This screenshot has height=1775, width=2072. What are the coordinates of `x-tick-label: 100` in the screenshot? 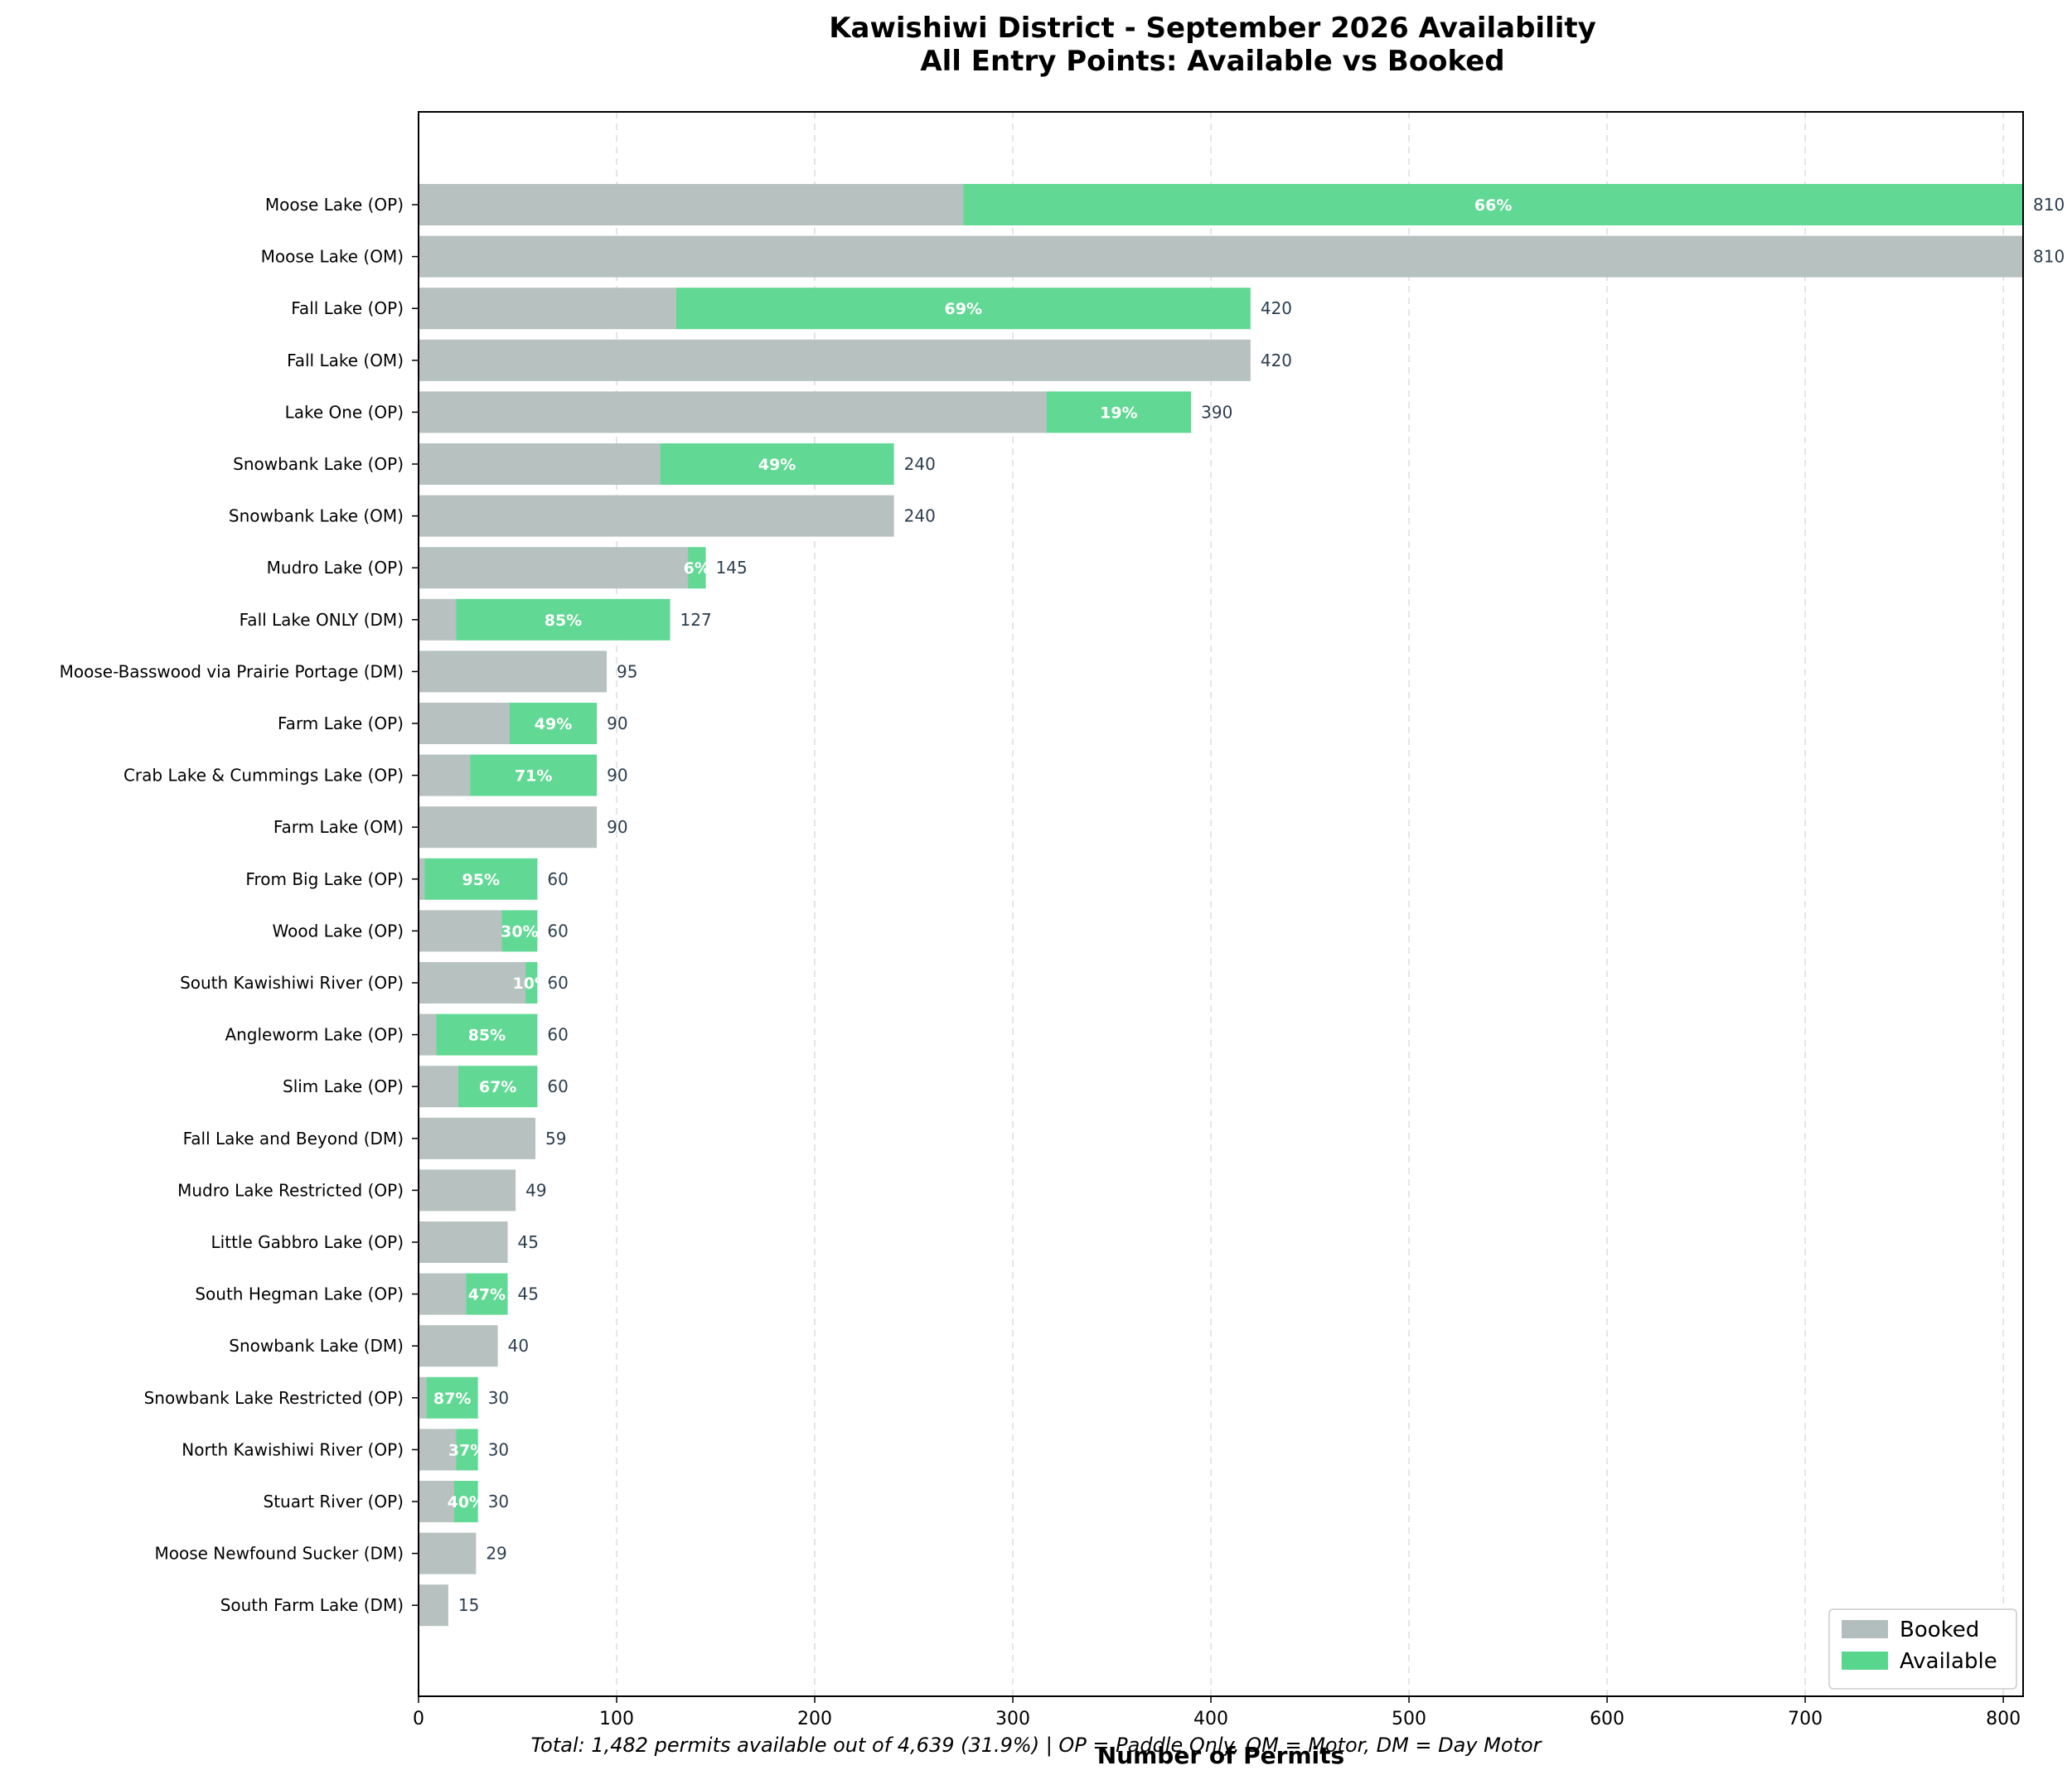 It's located at (616, 1719).